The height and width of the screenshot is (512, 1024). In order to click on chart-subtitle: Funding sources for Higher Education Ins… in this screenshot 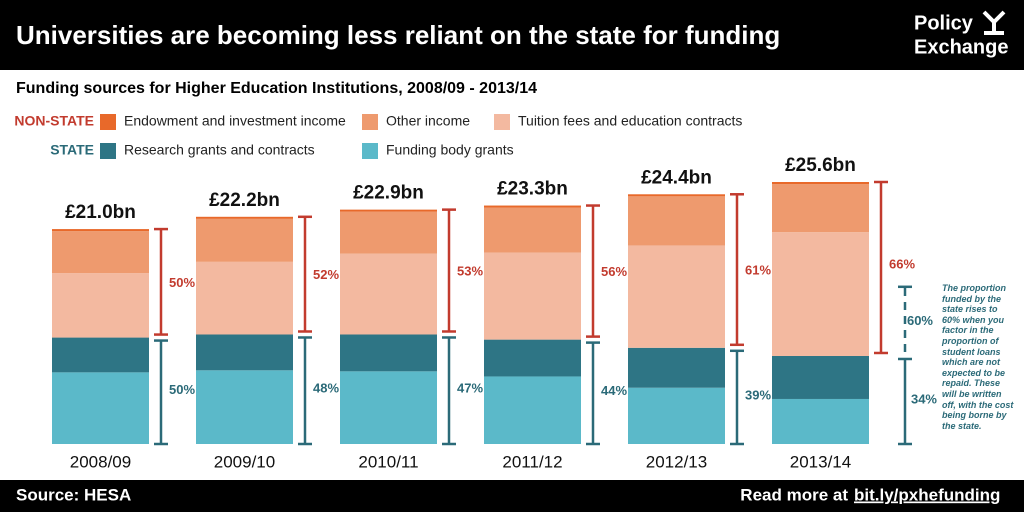, I will do `click(276, 88)`.